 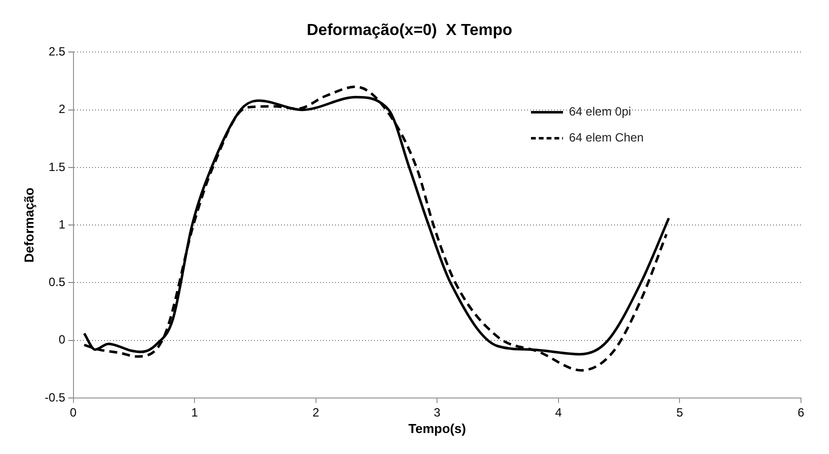 I want to click on chart-title: Deformação(x=0) X Tempo, so click(x=409, y=31).